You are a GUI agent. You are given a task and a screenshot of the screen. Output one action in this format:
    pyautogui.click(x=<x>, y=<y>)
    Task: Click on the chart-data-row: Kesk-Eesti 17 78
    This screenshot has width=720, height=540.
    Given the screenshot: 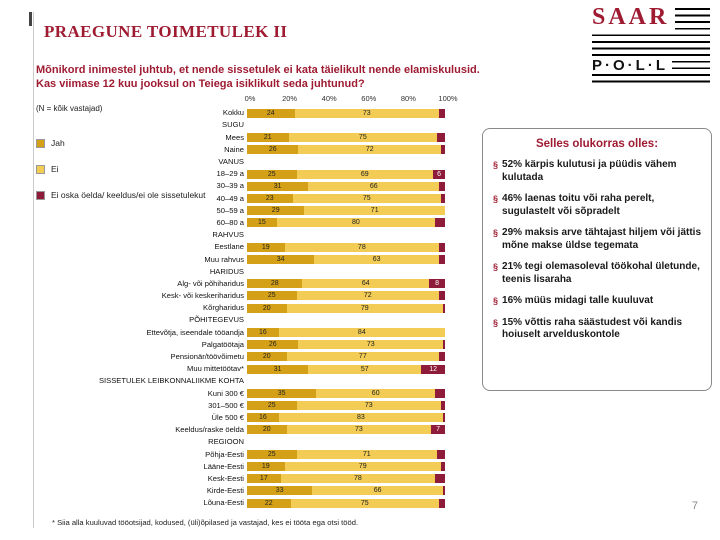 What is the action you would take?
    pyautogui.click(x=252, y=479)
    